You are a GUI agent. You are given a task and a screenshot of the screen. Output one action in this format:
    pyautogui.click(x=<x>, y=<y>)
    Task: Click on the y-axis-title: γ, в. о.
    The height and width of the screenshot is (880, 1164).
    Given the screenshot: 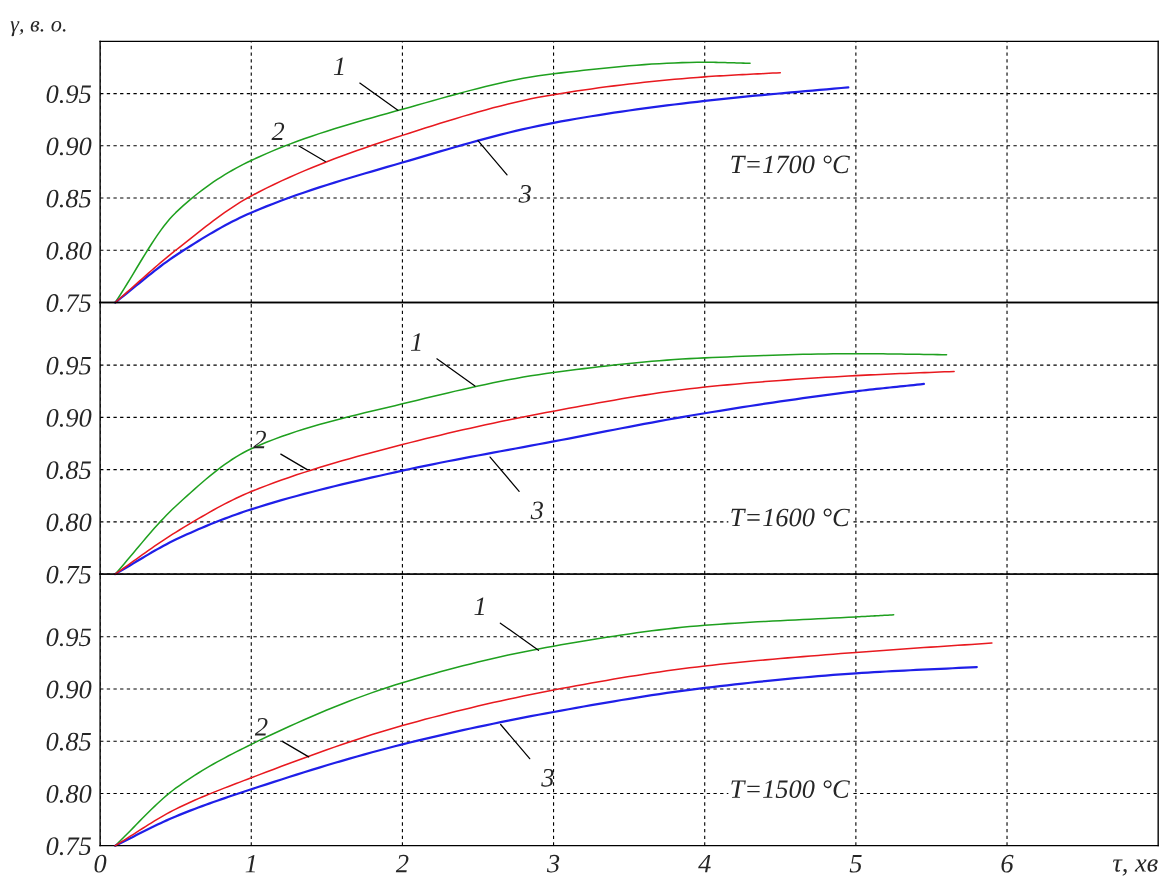 What is the action you would take?
    pyautogui.click(x=38, y=28)
    